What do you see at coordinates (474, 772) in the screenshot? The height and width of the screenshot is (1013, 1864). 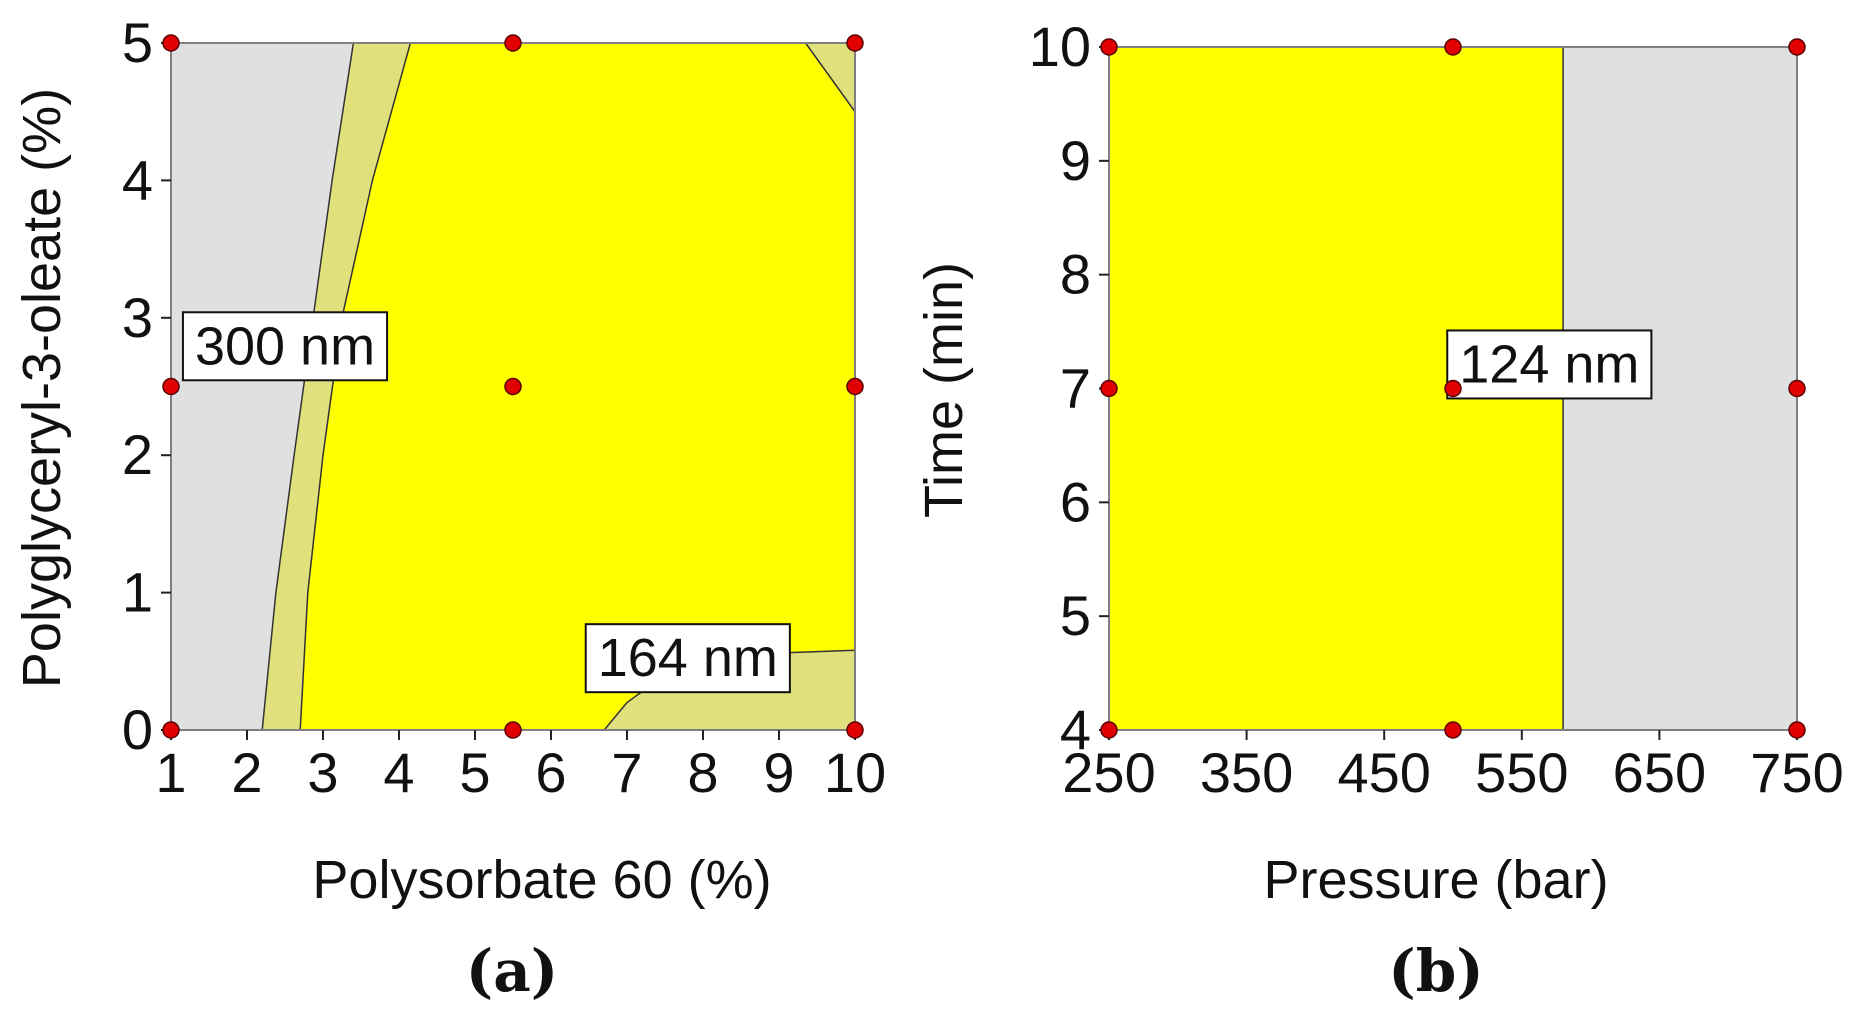 I see `a-x-tick-label: 5` at bounding box center [474, 772].